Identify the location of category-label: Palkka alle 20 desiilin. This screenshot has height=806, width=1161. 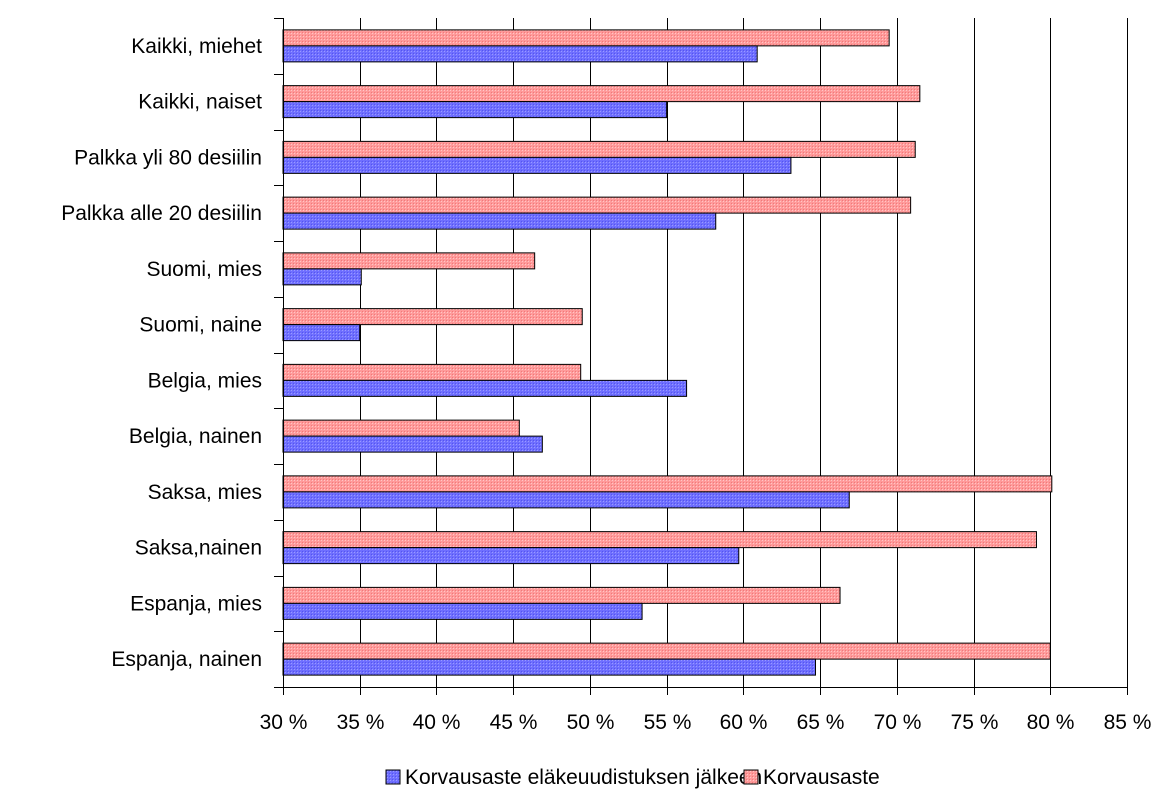
(161, 213).